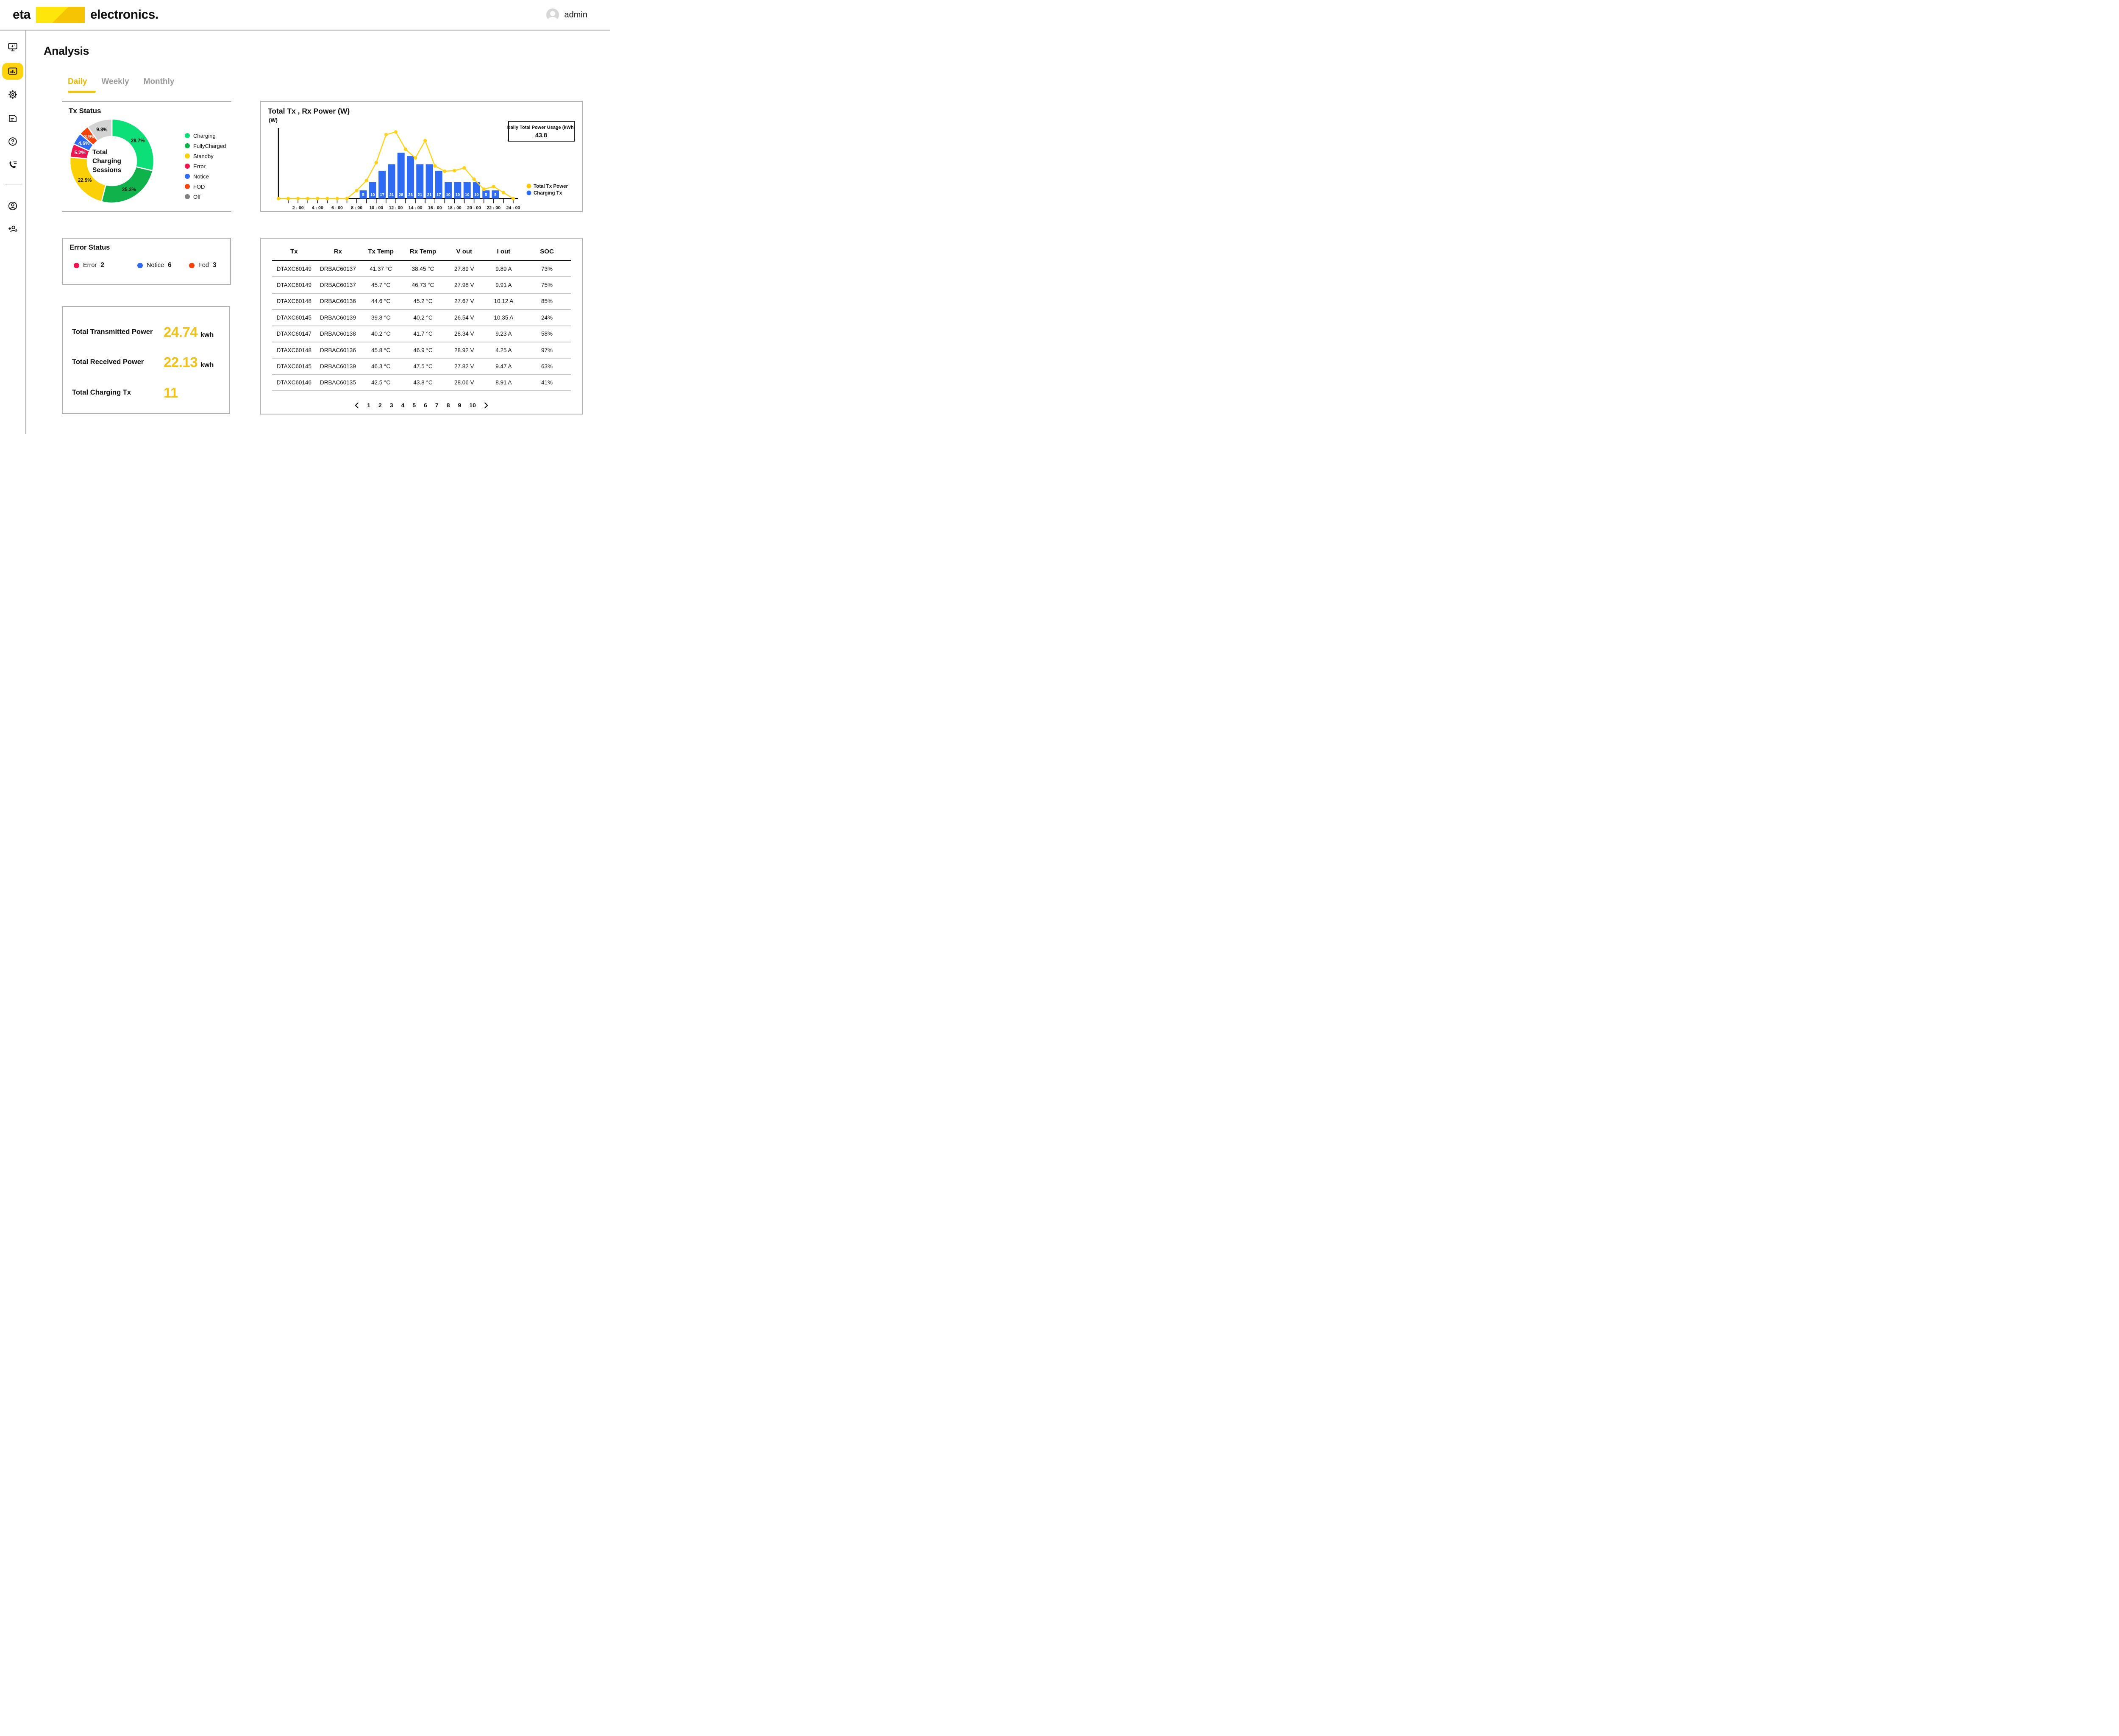 This screenshot has width=2119, height=1736. Describe the element at coordinates (113, 332) in the screenshot. I see `totals-label: Total Transmitted Power` at that location.